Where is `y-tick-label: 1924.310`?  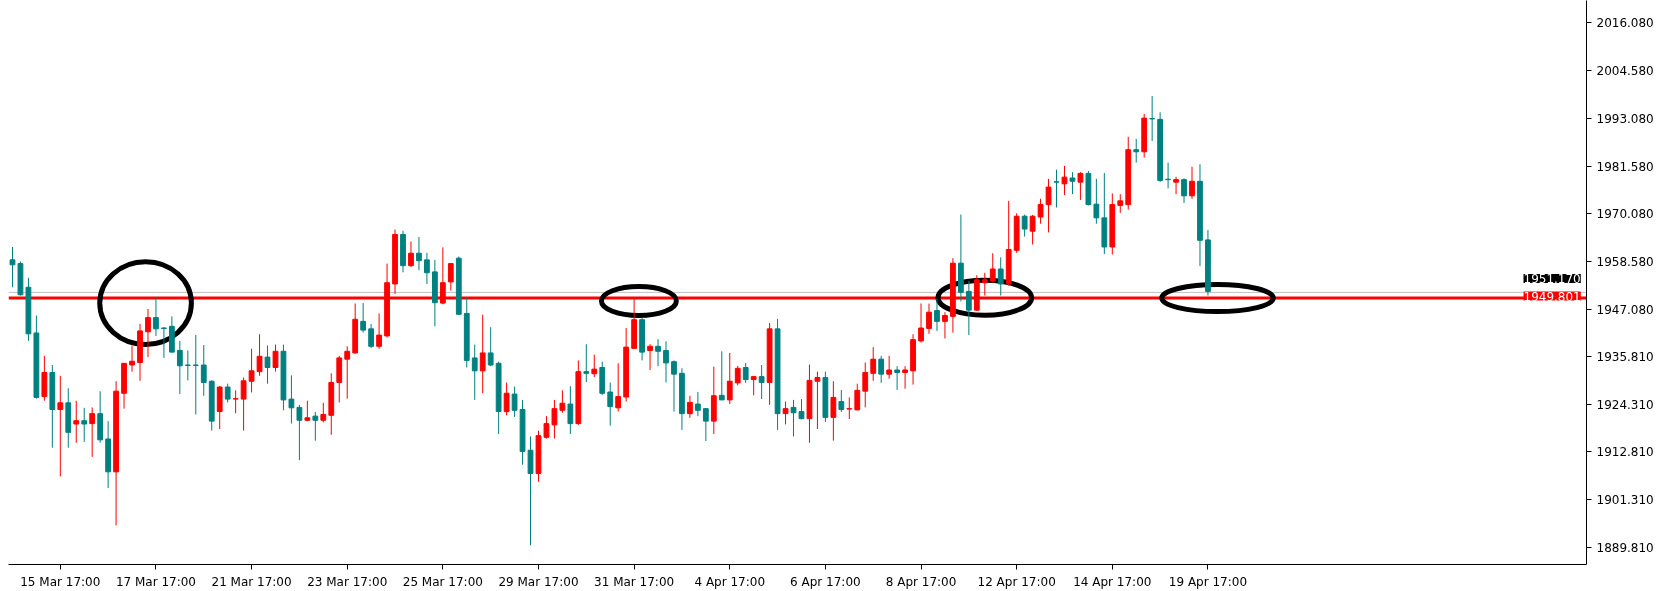 y-tick-label: 1924.310 is located at coordinates (1625, 404).